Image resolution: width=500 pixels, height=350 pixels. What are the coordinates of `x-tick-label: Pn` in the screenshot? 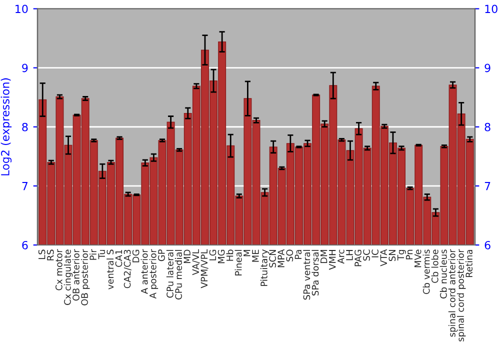 It's located at (409, 255).